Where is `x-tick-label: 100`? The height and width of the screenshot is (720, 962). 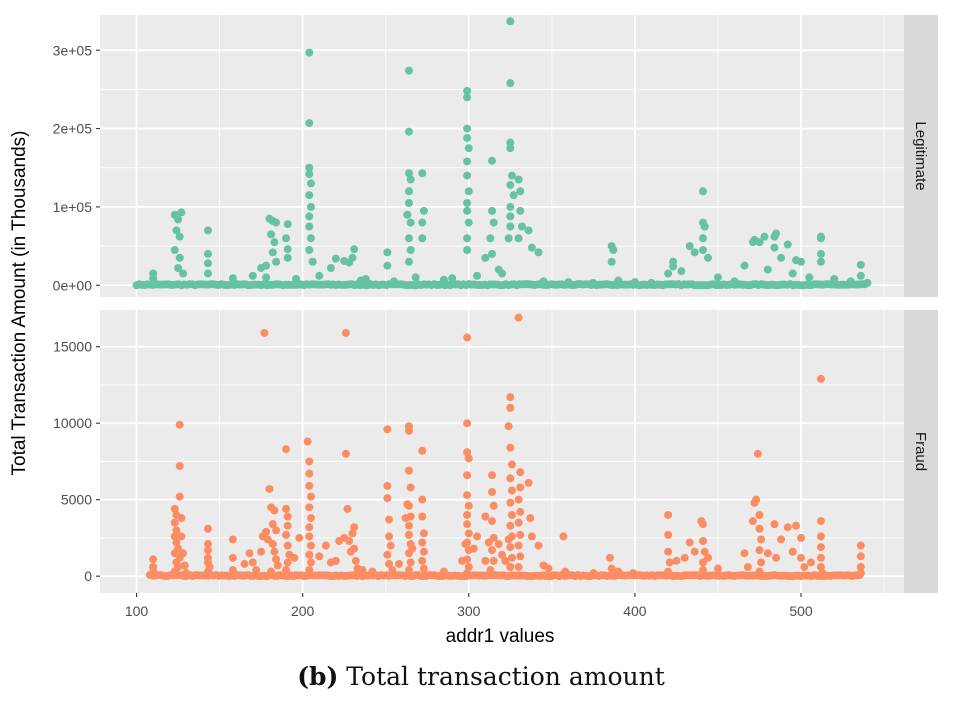 x-tick-label: 100 is located at coordinates (137, 611).